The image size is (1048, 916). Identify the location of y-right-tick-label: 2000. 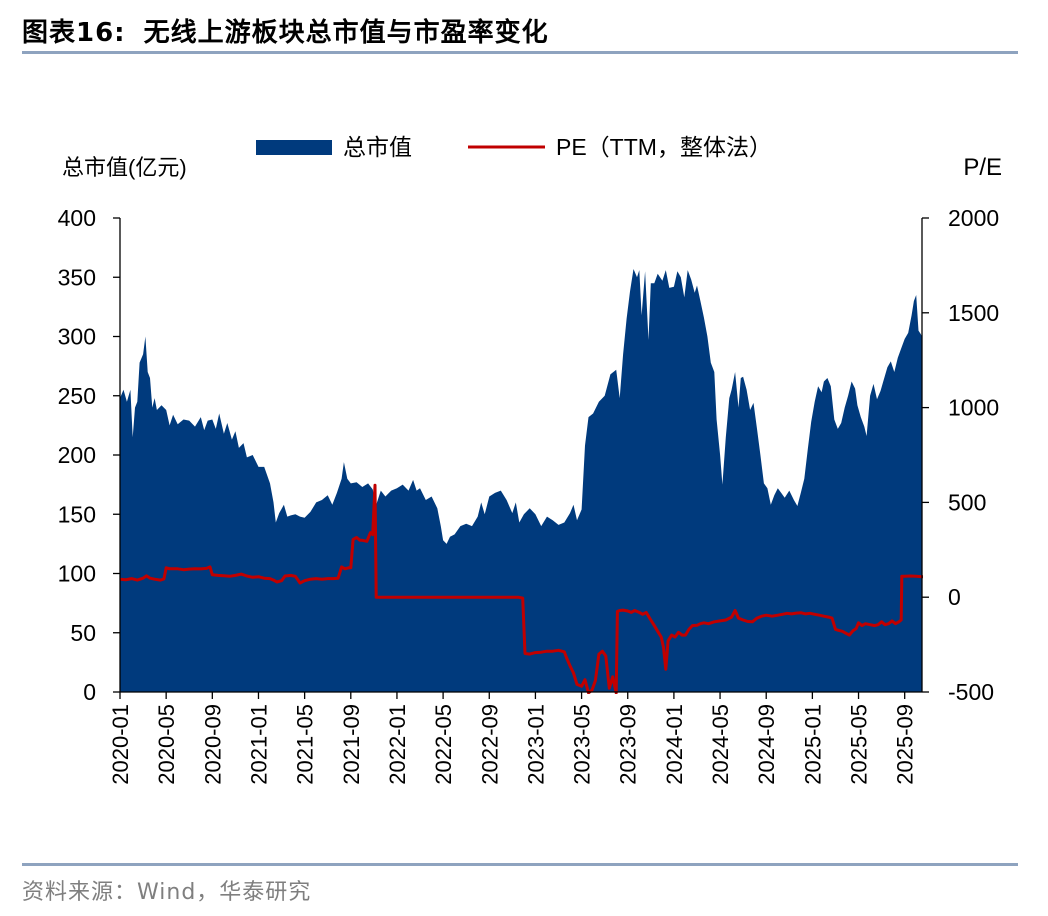
(973, 218).